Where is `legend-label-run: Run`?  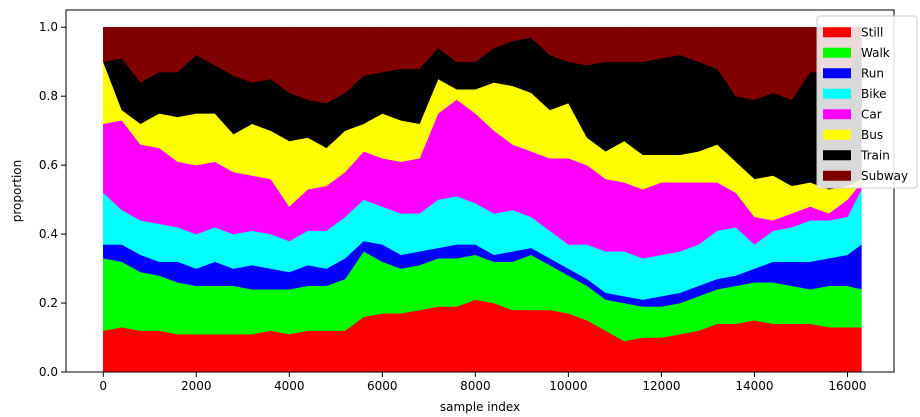
legend-label-run: Run is located at coordinates (872, 73).